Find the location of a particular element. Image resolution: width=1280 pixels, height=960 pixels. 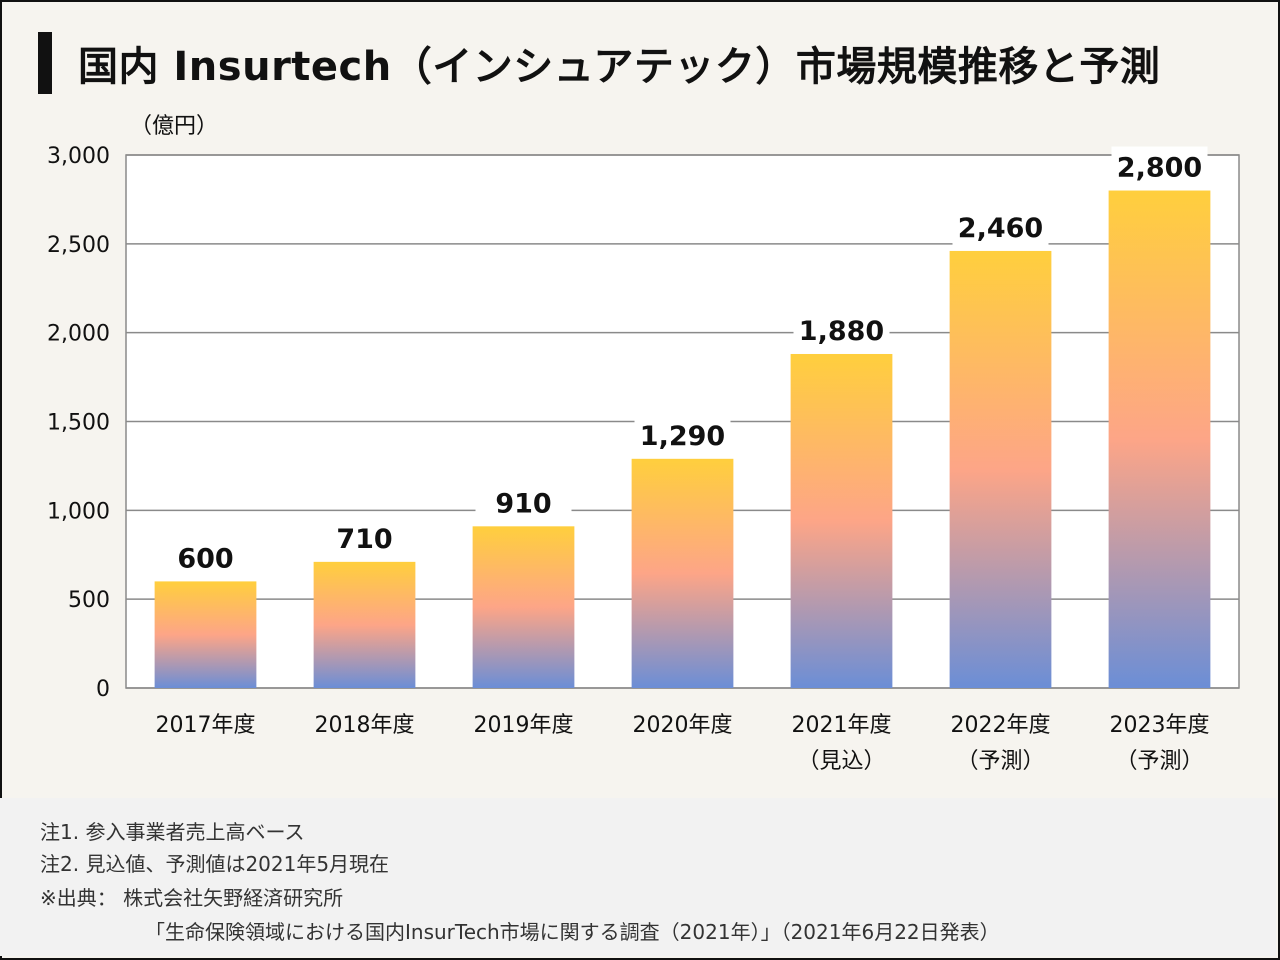

y-tick-label: 3,000 is located at coordinates (78, 156).